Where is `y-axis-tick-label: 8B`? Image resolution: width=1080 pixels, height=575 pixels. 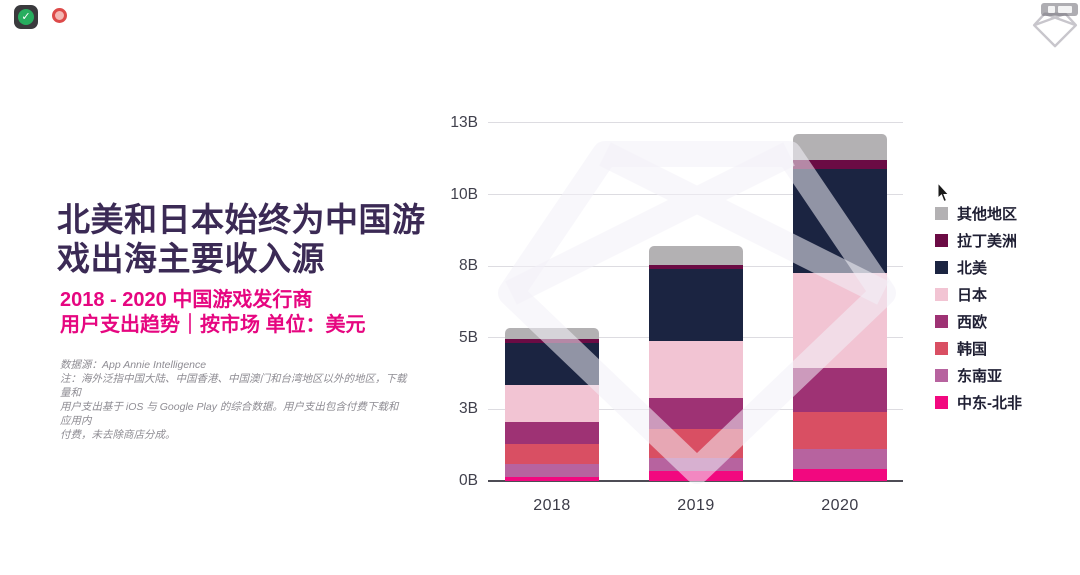 y-axis-tick-label: 8B is located at coordinates (468, 266).